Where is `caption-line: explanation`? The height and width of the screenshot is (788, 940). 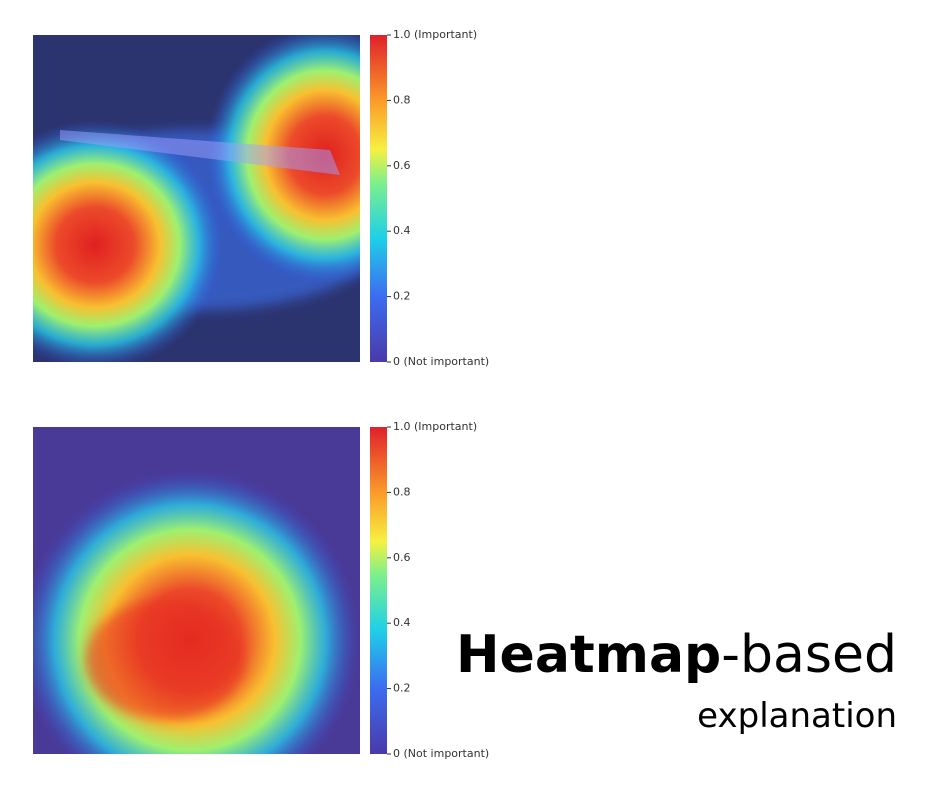 caption-line: explanation is located at coordinates (797, 716).